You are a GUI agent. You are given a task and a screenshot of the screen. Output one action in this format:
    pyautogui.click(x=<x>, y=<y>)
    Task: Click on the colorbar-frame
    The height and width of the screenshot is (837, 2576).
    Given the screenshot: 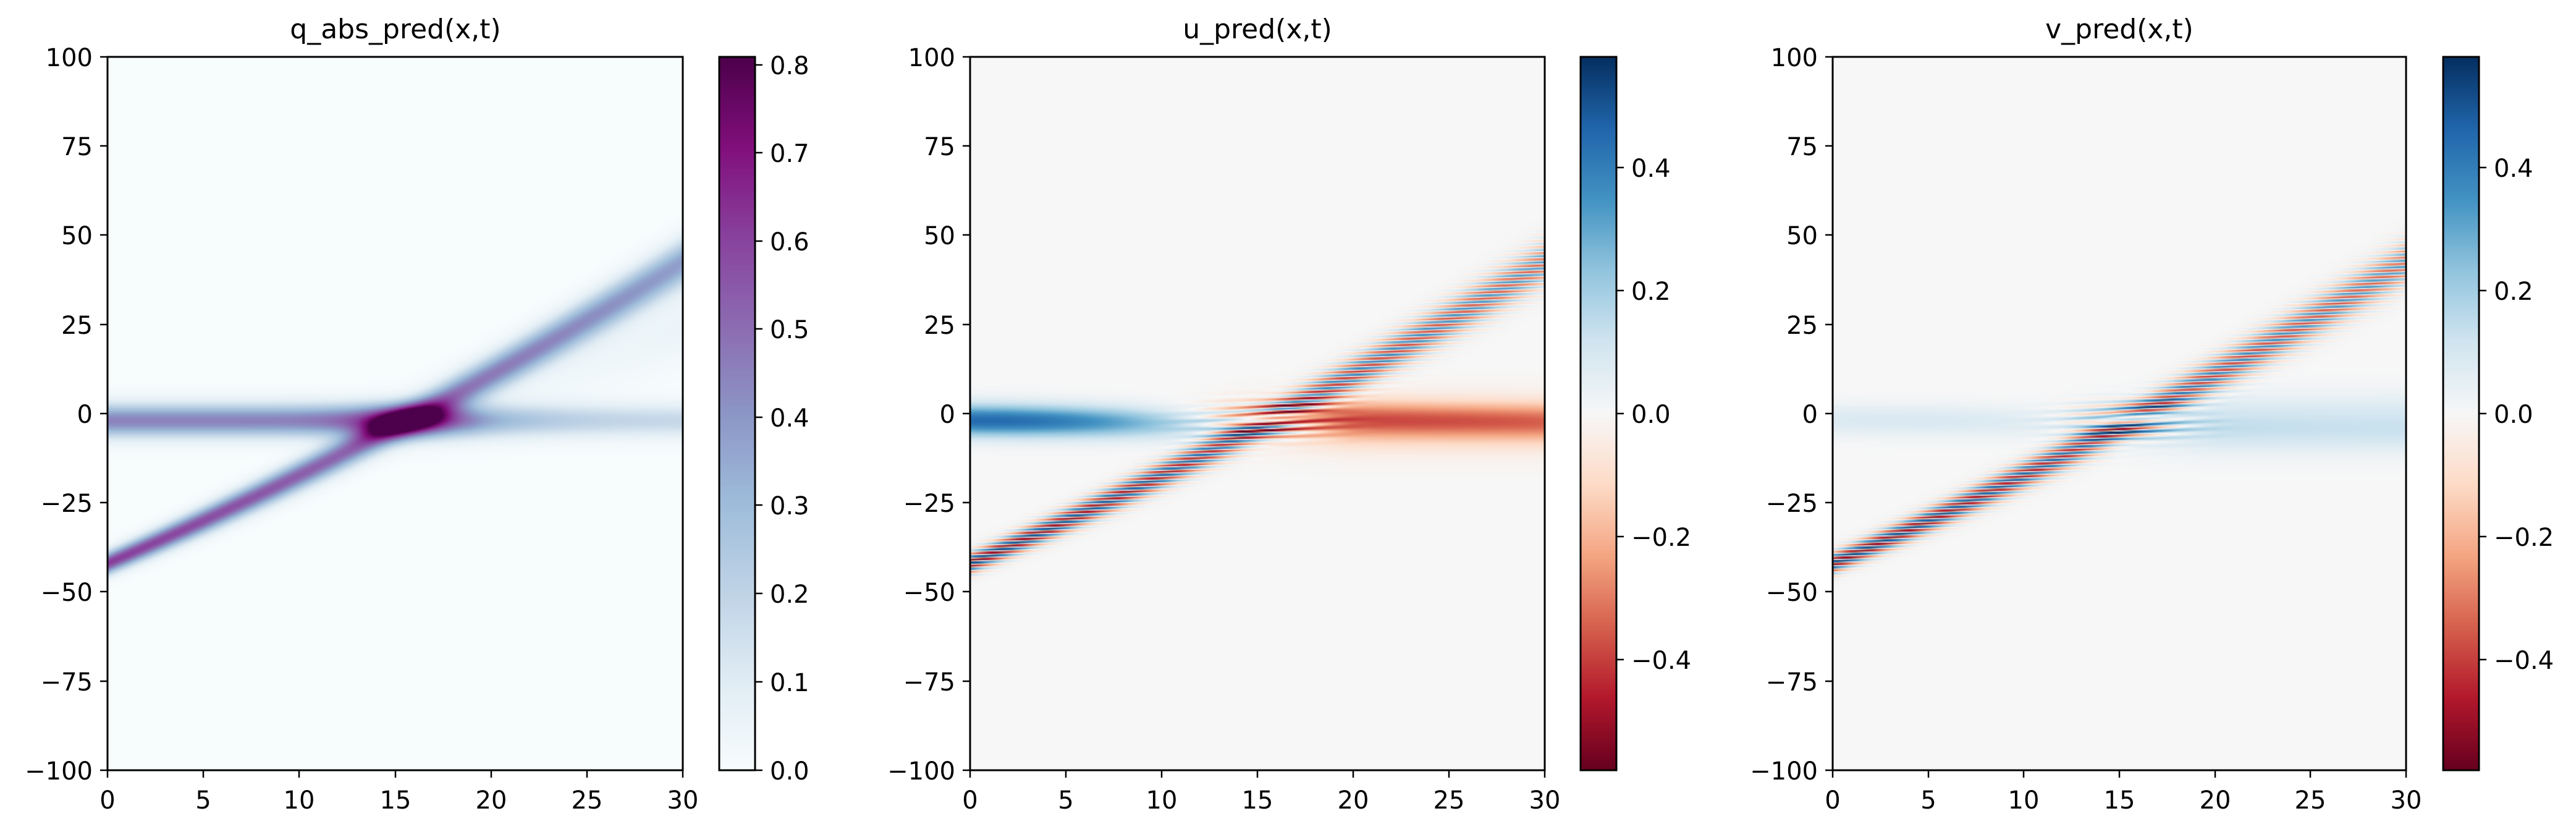 What is the action you would take?
    pyautogui.click(x=737, y=413)
    